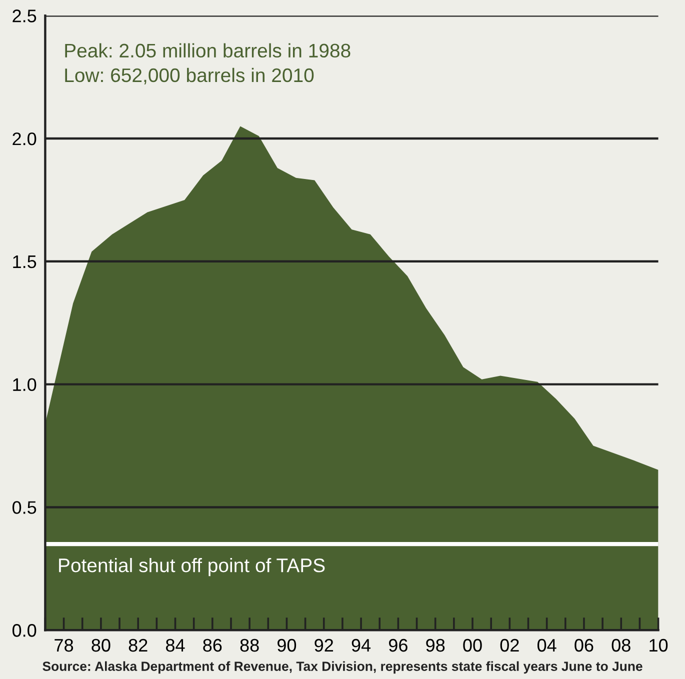  I want to click on y-tick-label: 0.5, so click(24, 507).